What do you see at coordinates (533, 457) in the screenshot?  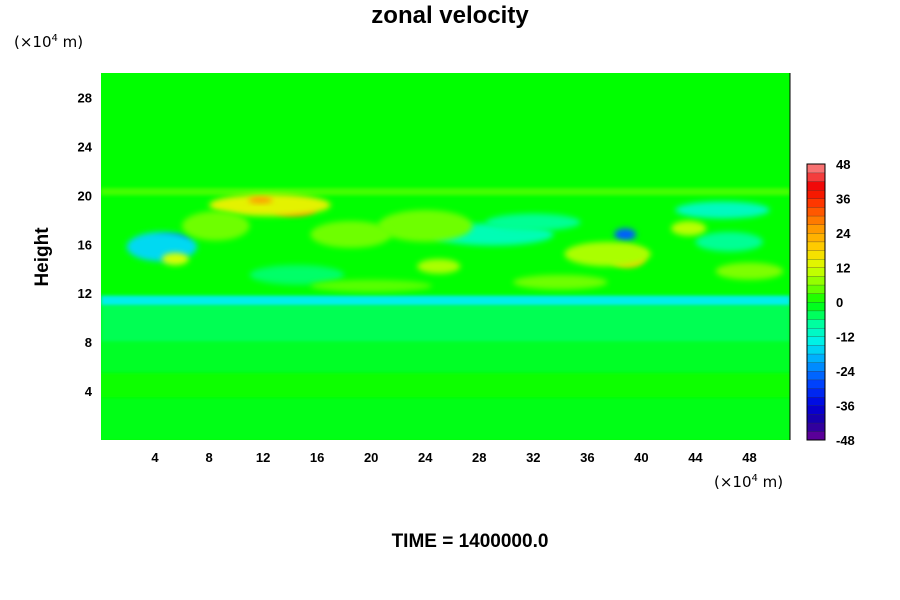 I see `x-tick-label: 32` at bounding box center [533, 457].